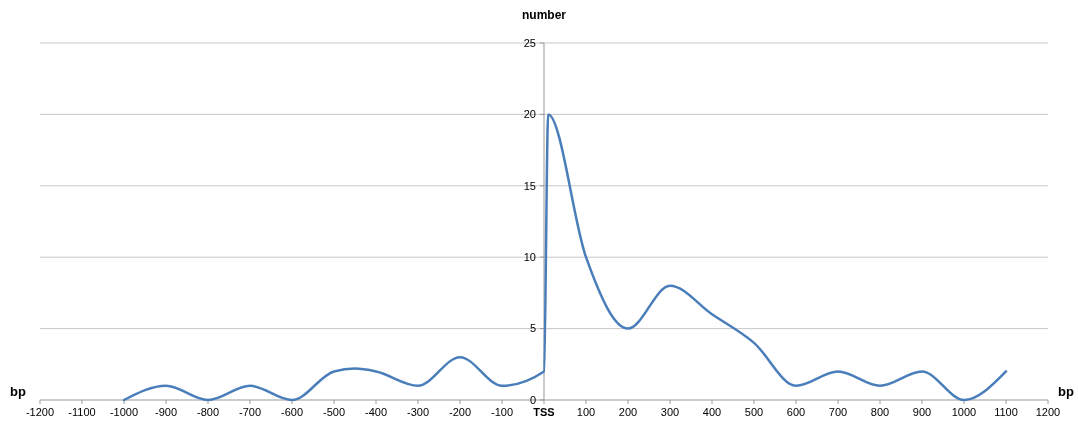 Image resolution: width=1078 pixels, height=428 pixels. I want to click on y-axis-title: number, so click(544, 15).